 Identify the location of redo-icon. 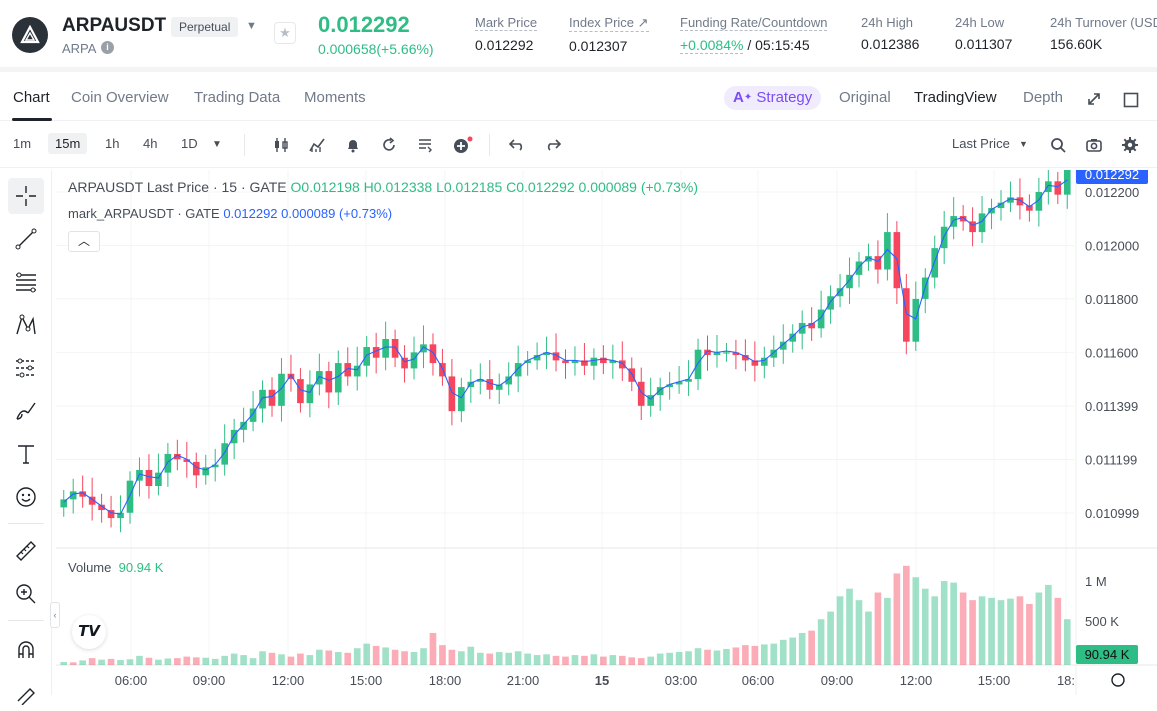
(553, 145).